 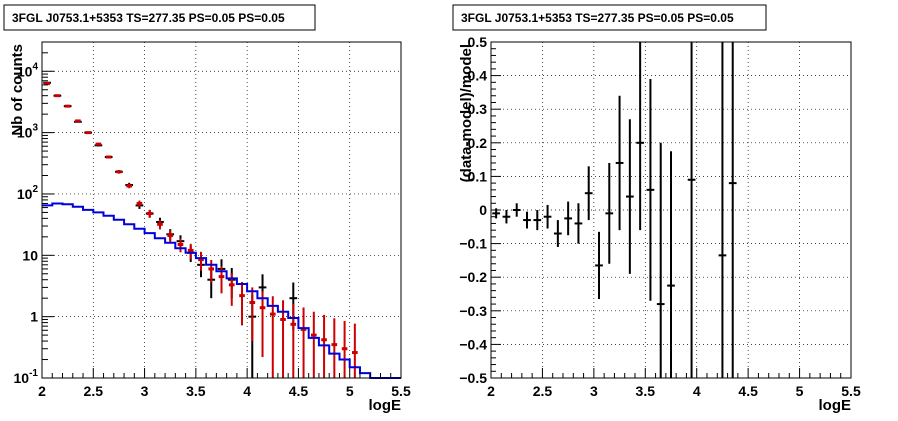 I want to click on counts-y-tick-label: 10³, so click(x=28, y=132).